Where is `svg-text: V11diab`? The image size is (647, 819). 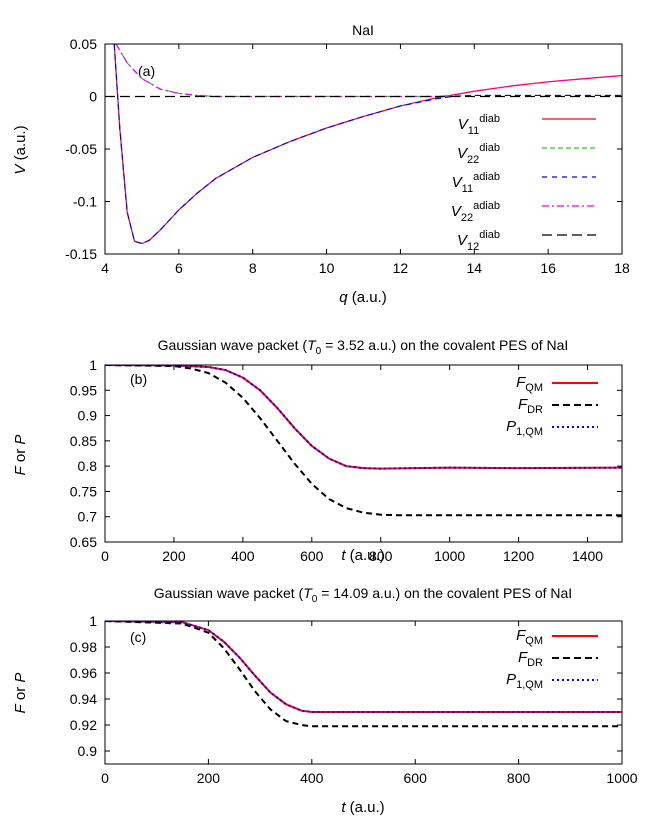 svg-text: V11diab is located at coordinates (479, 125).